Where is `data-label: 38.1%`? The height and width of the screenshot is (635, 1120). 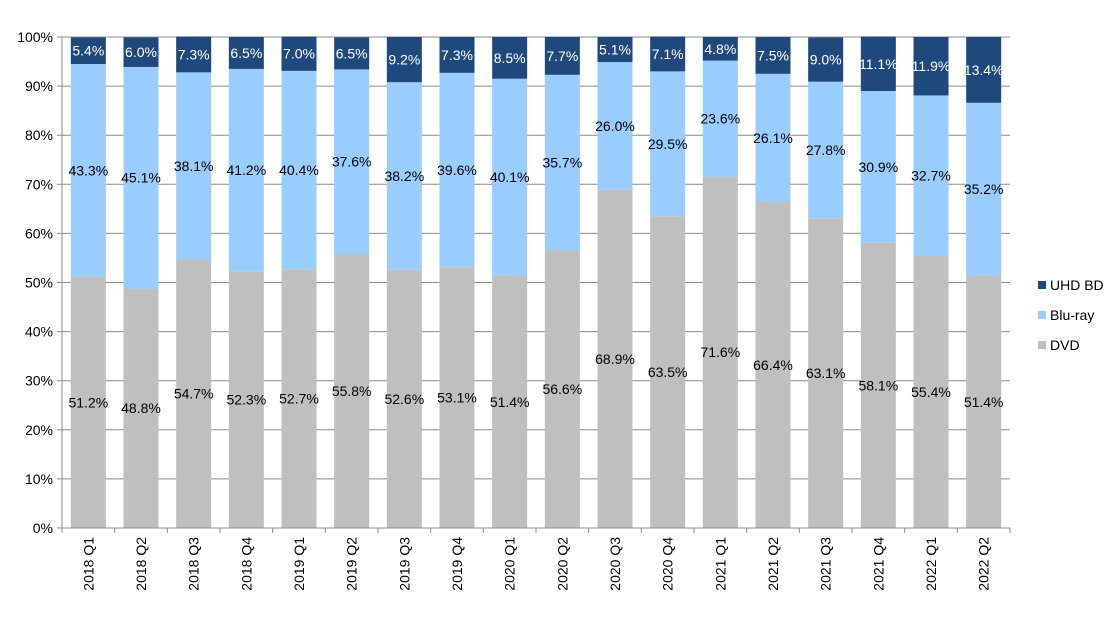
data-label: 38.1% is located at coordinates (194, 166).